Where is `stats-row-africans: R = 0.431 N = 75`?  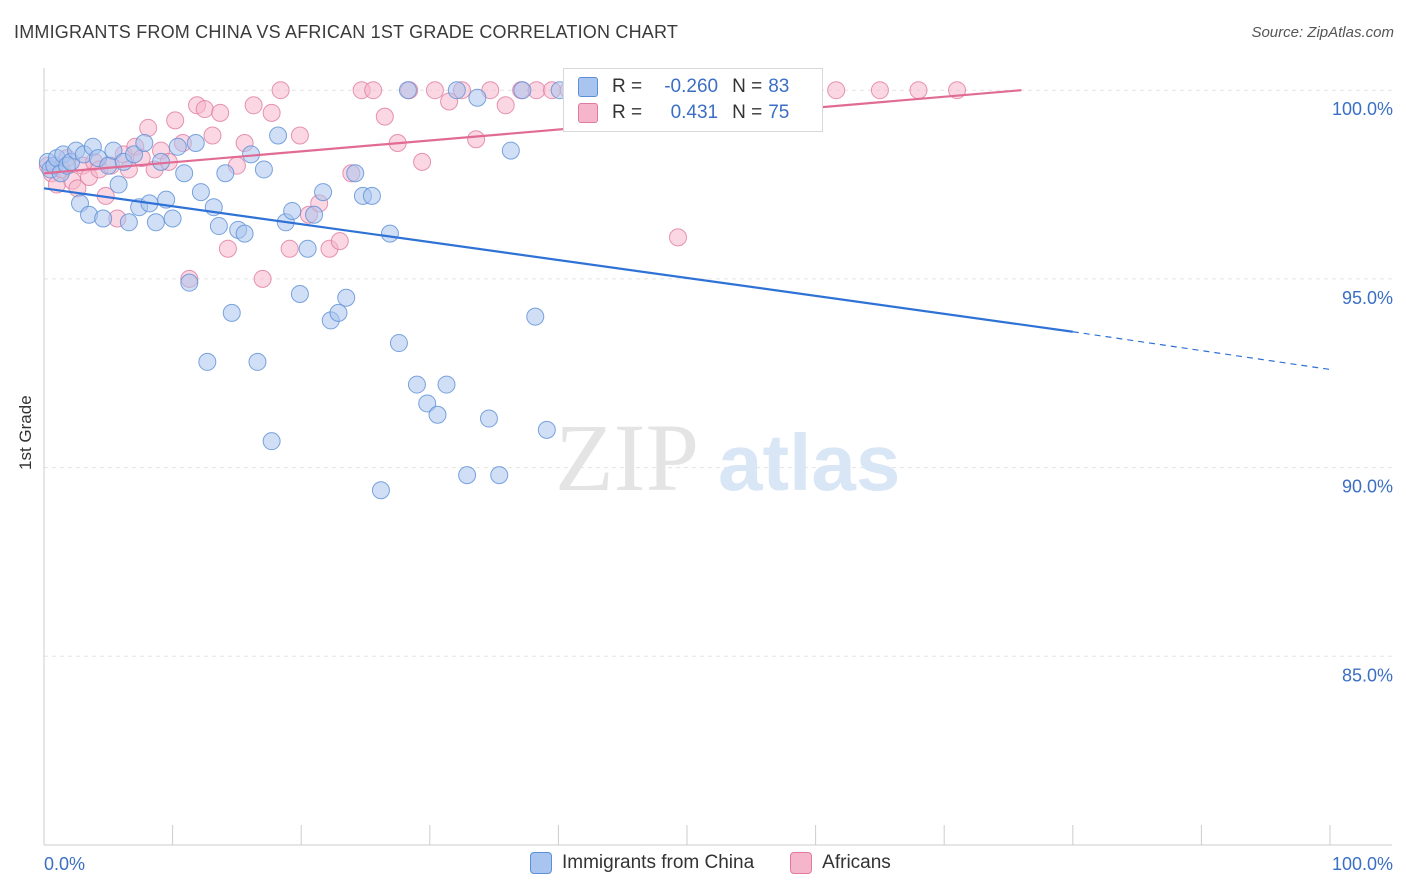
stats-row-africans: R = 0.431 N = 75 is located at coordinates (683, 113).